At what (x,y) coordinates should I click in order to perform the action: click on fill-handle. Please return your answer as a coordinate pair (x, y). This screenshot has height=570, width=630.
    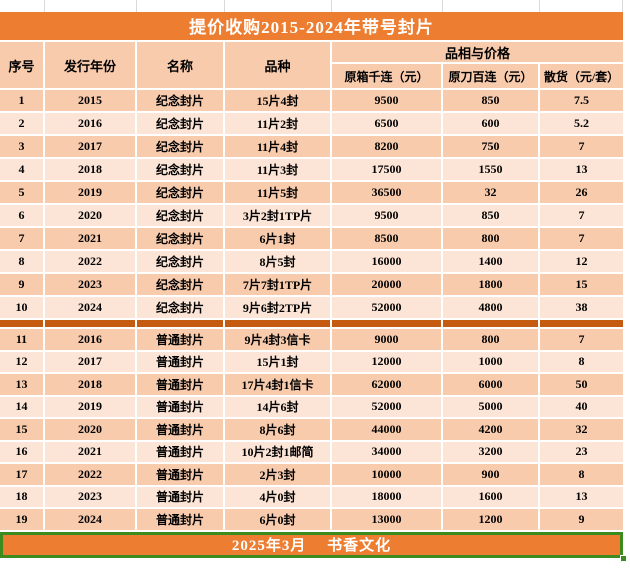
    Looking at the image, I should click on (623, 558).